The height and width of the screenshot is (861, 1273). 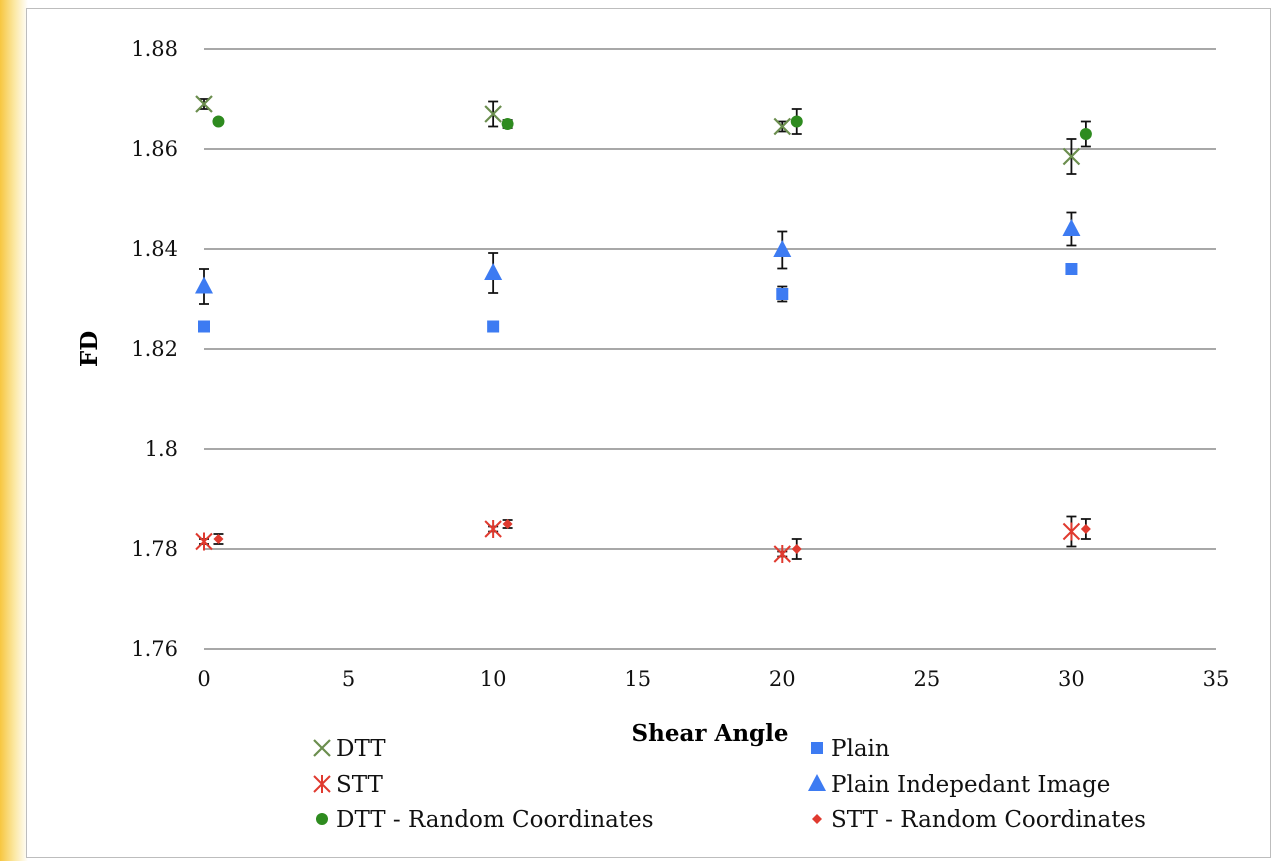 I want to click on y-tick-label: 1.76, so click(x=154, y=649).